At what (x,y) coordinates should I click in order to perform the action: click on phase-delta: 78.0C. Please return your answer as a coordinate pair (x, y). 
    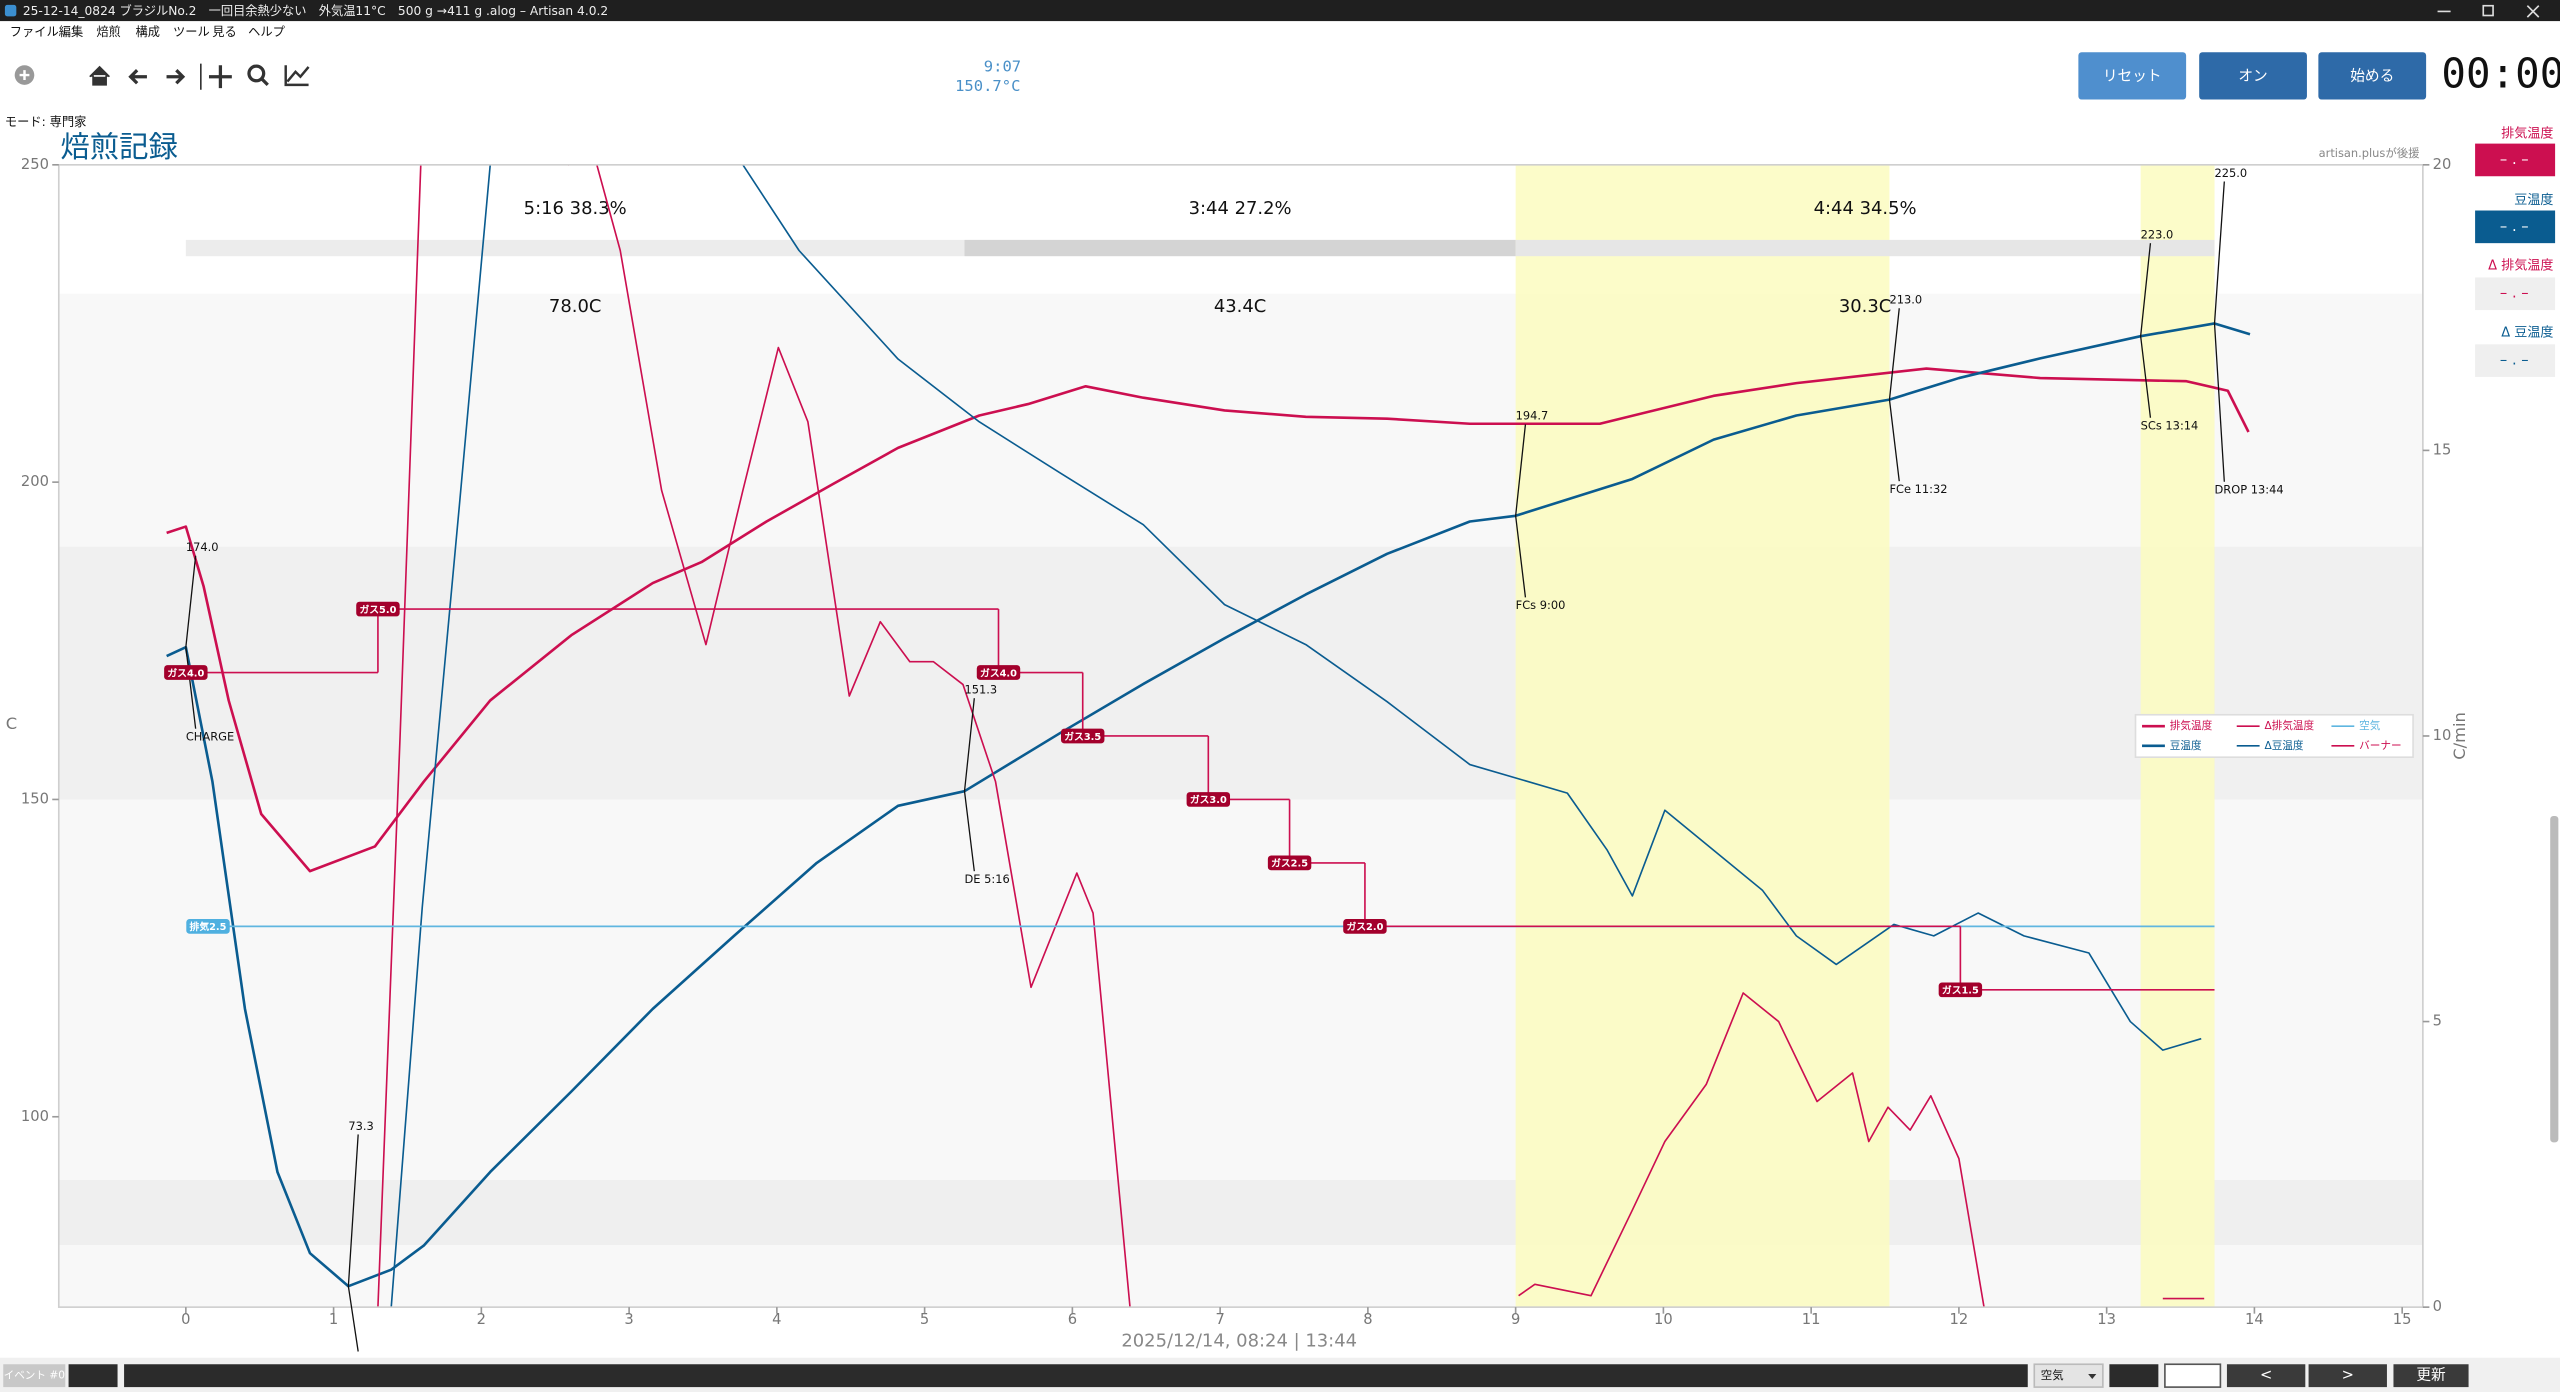
    Looking at the image, I should click on (575, 306).